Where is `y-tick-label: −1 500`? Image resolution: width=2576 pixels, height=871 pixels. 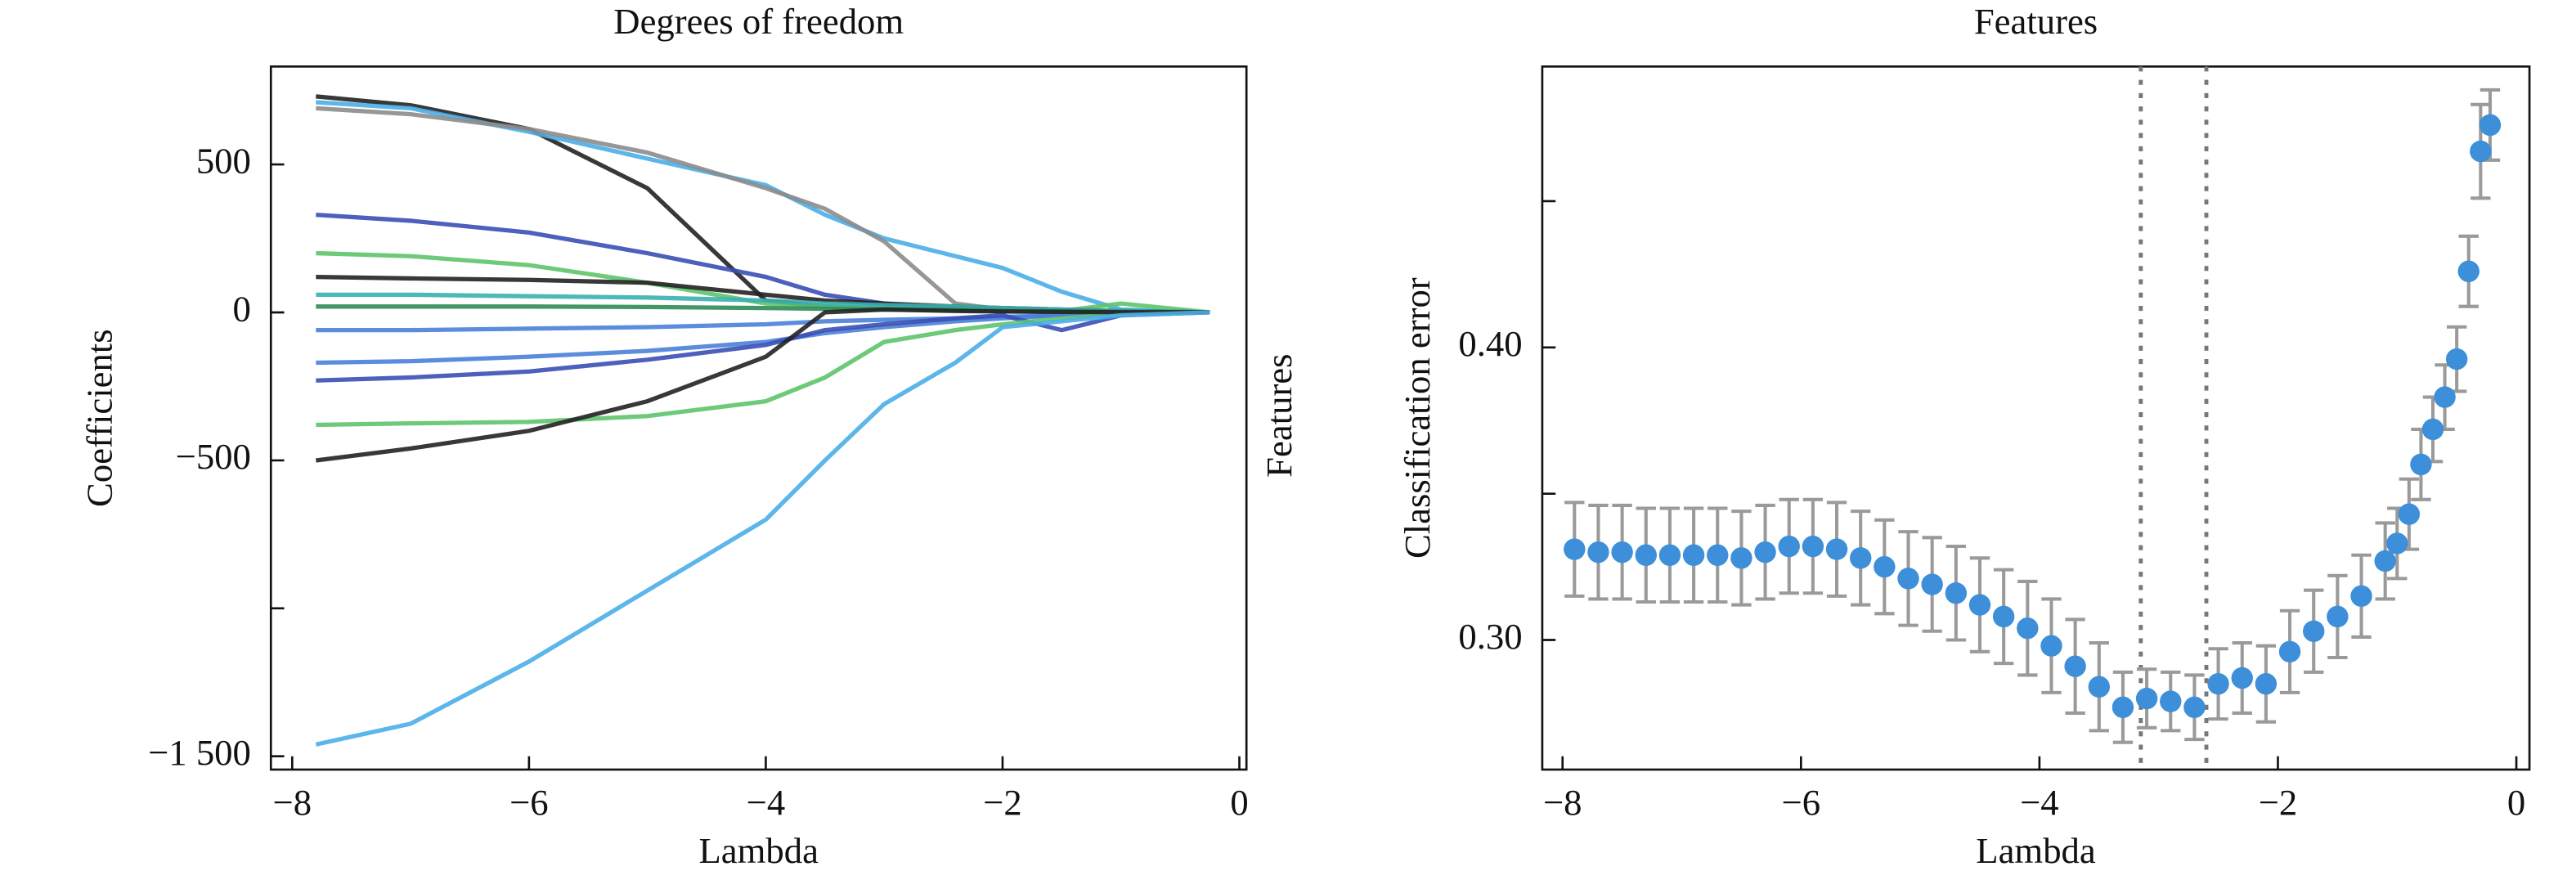
y-tick-label: −1 500 is located at coordinates (200, 752).